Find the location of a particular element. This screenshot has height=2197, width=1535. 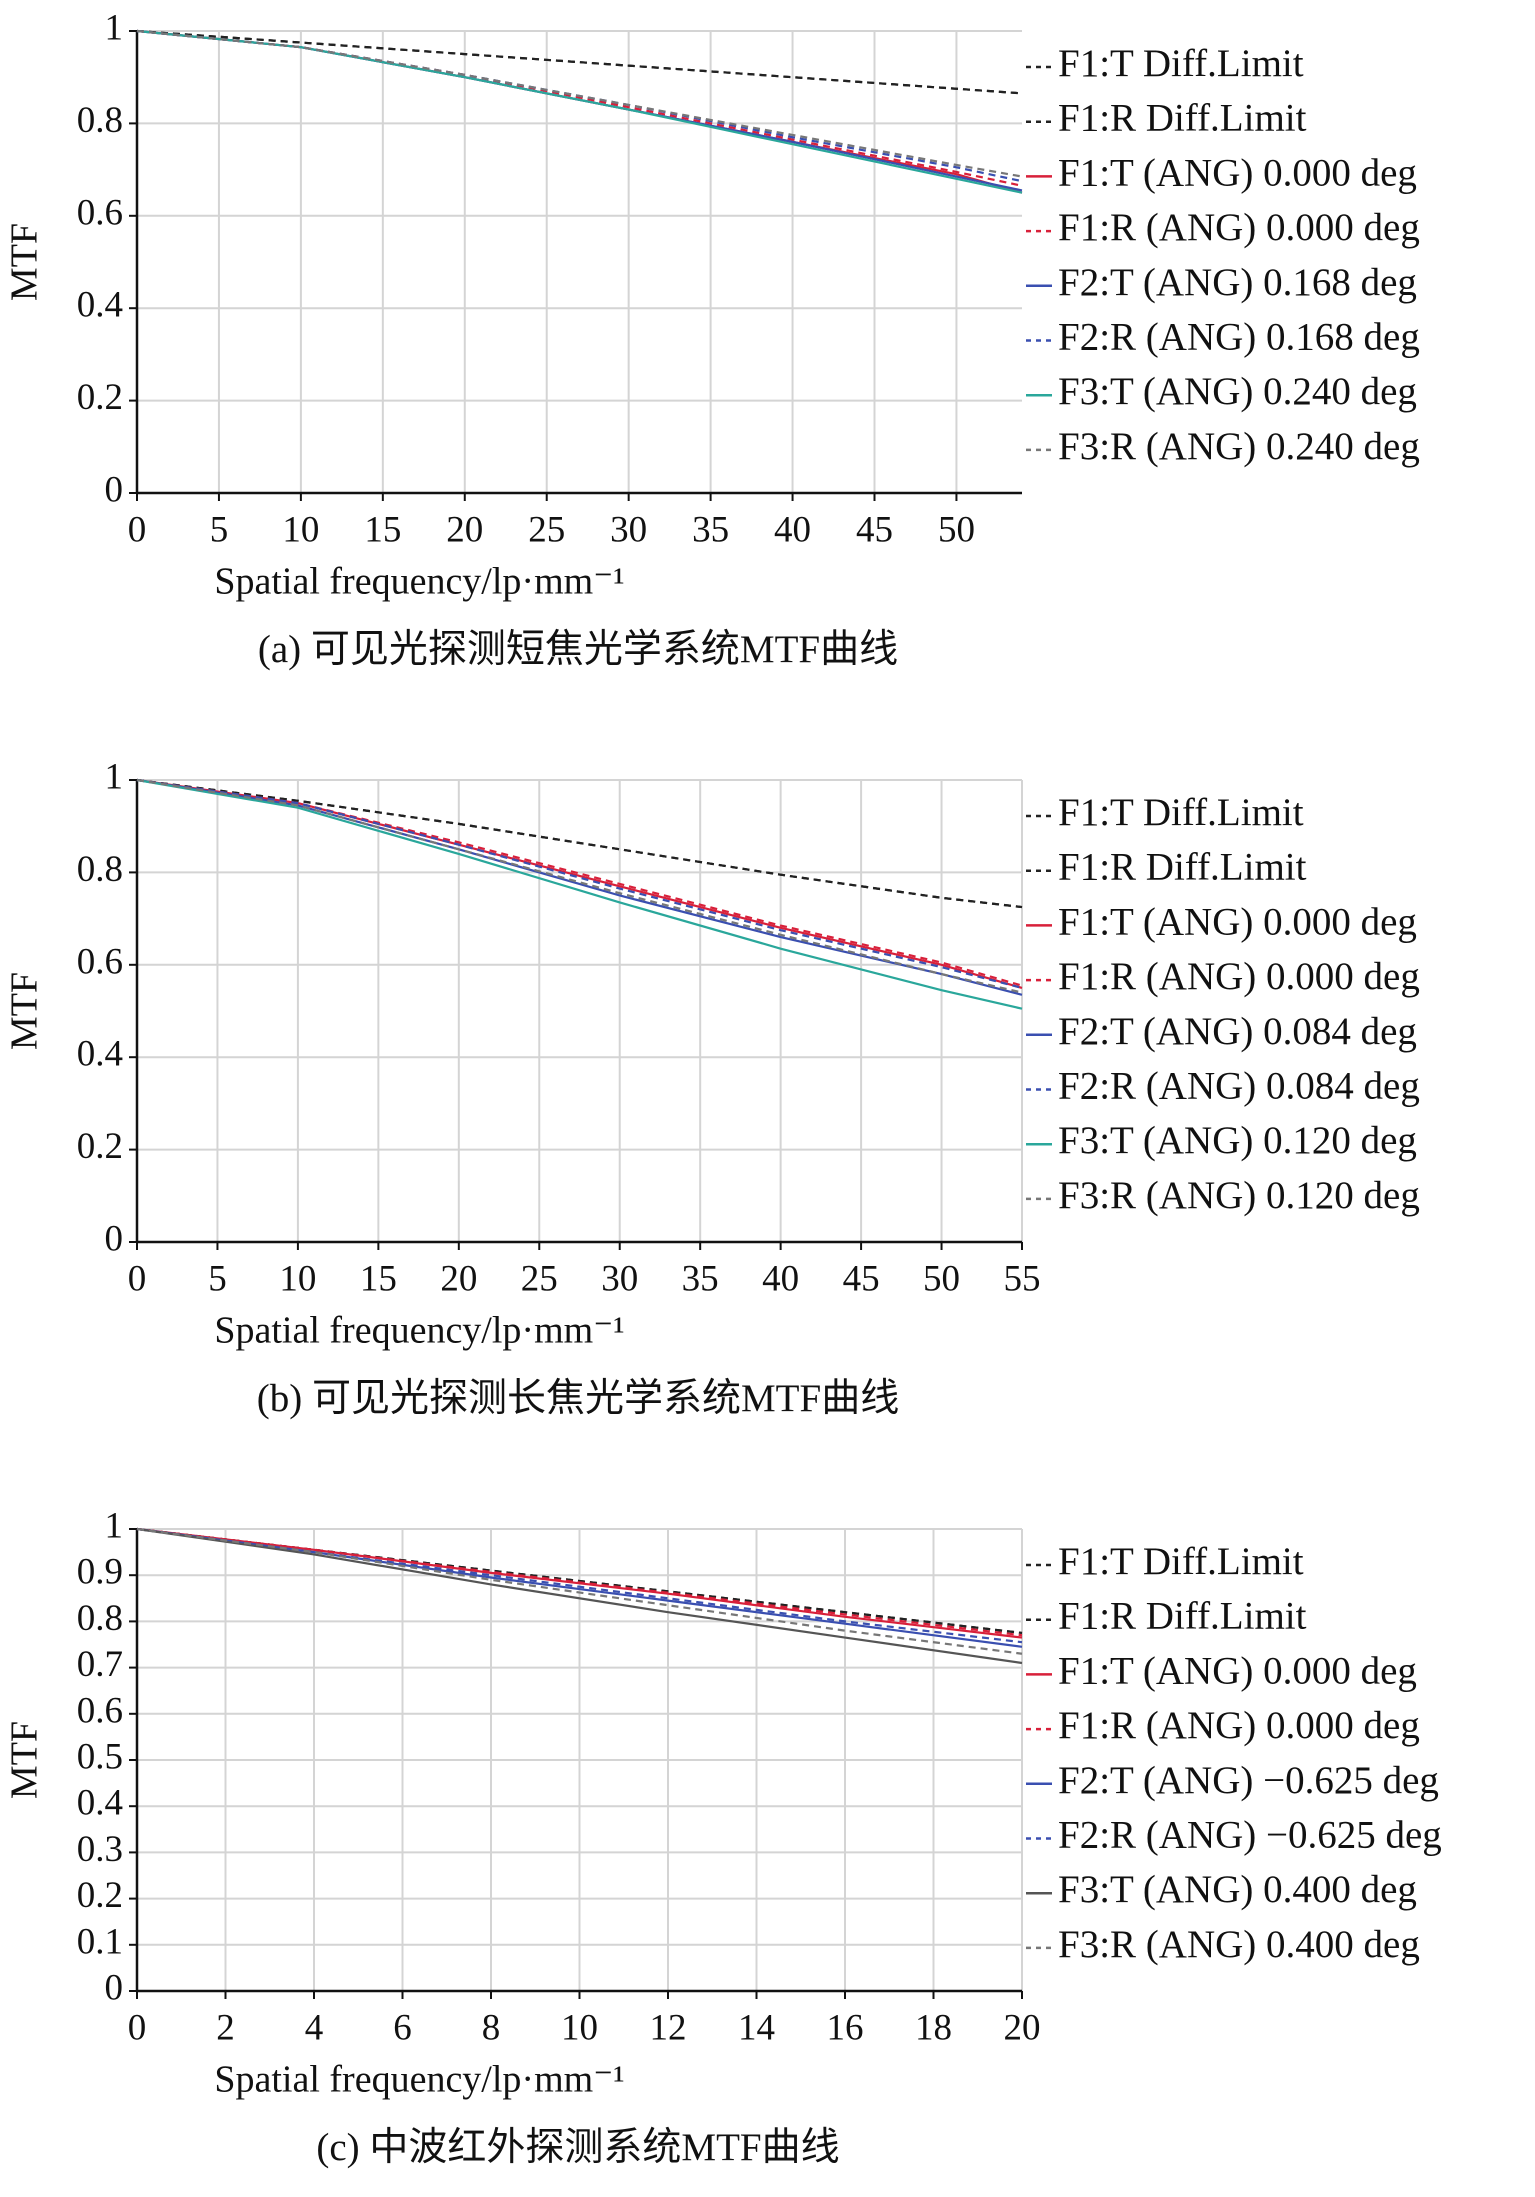

legend-label: F3:R (ANG) 0.120 deg is located at coordinates (1239, 1195).